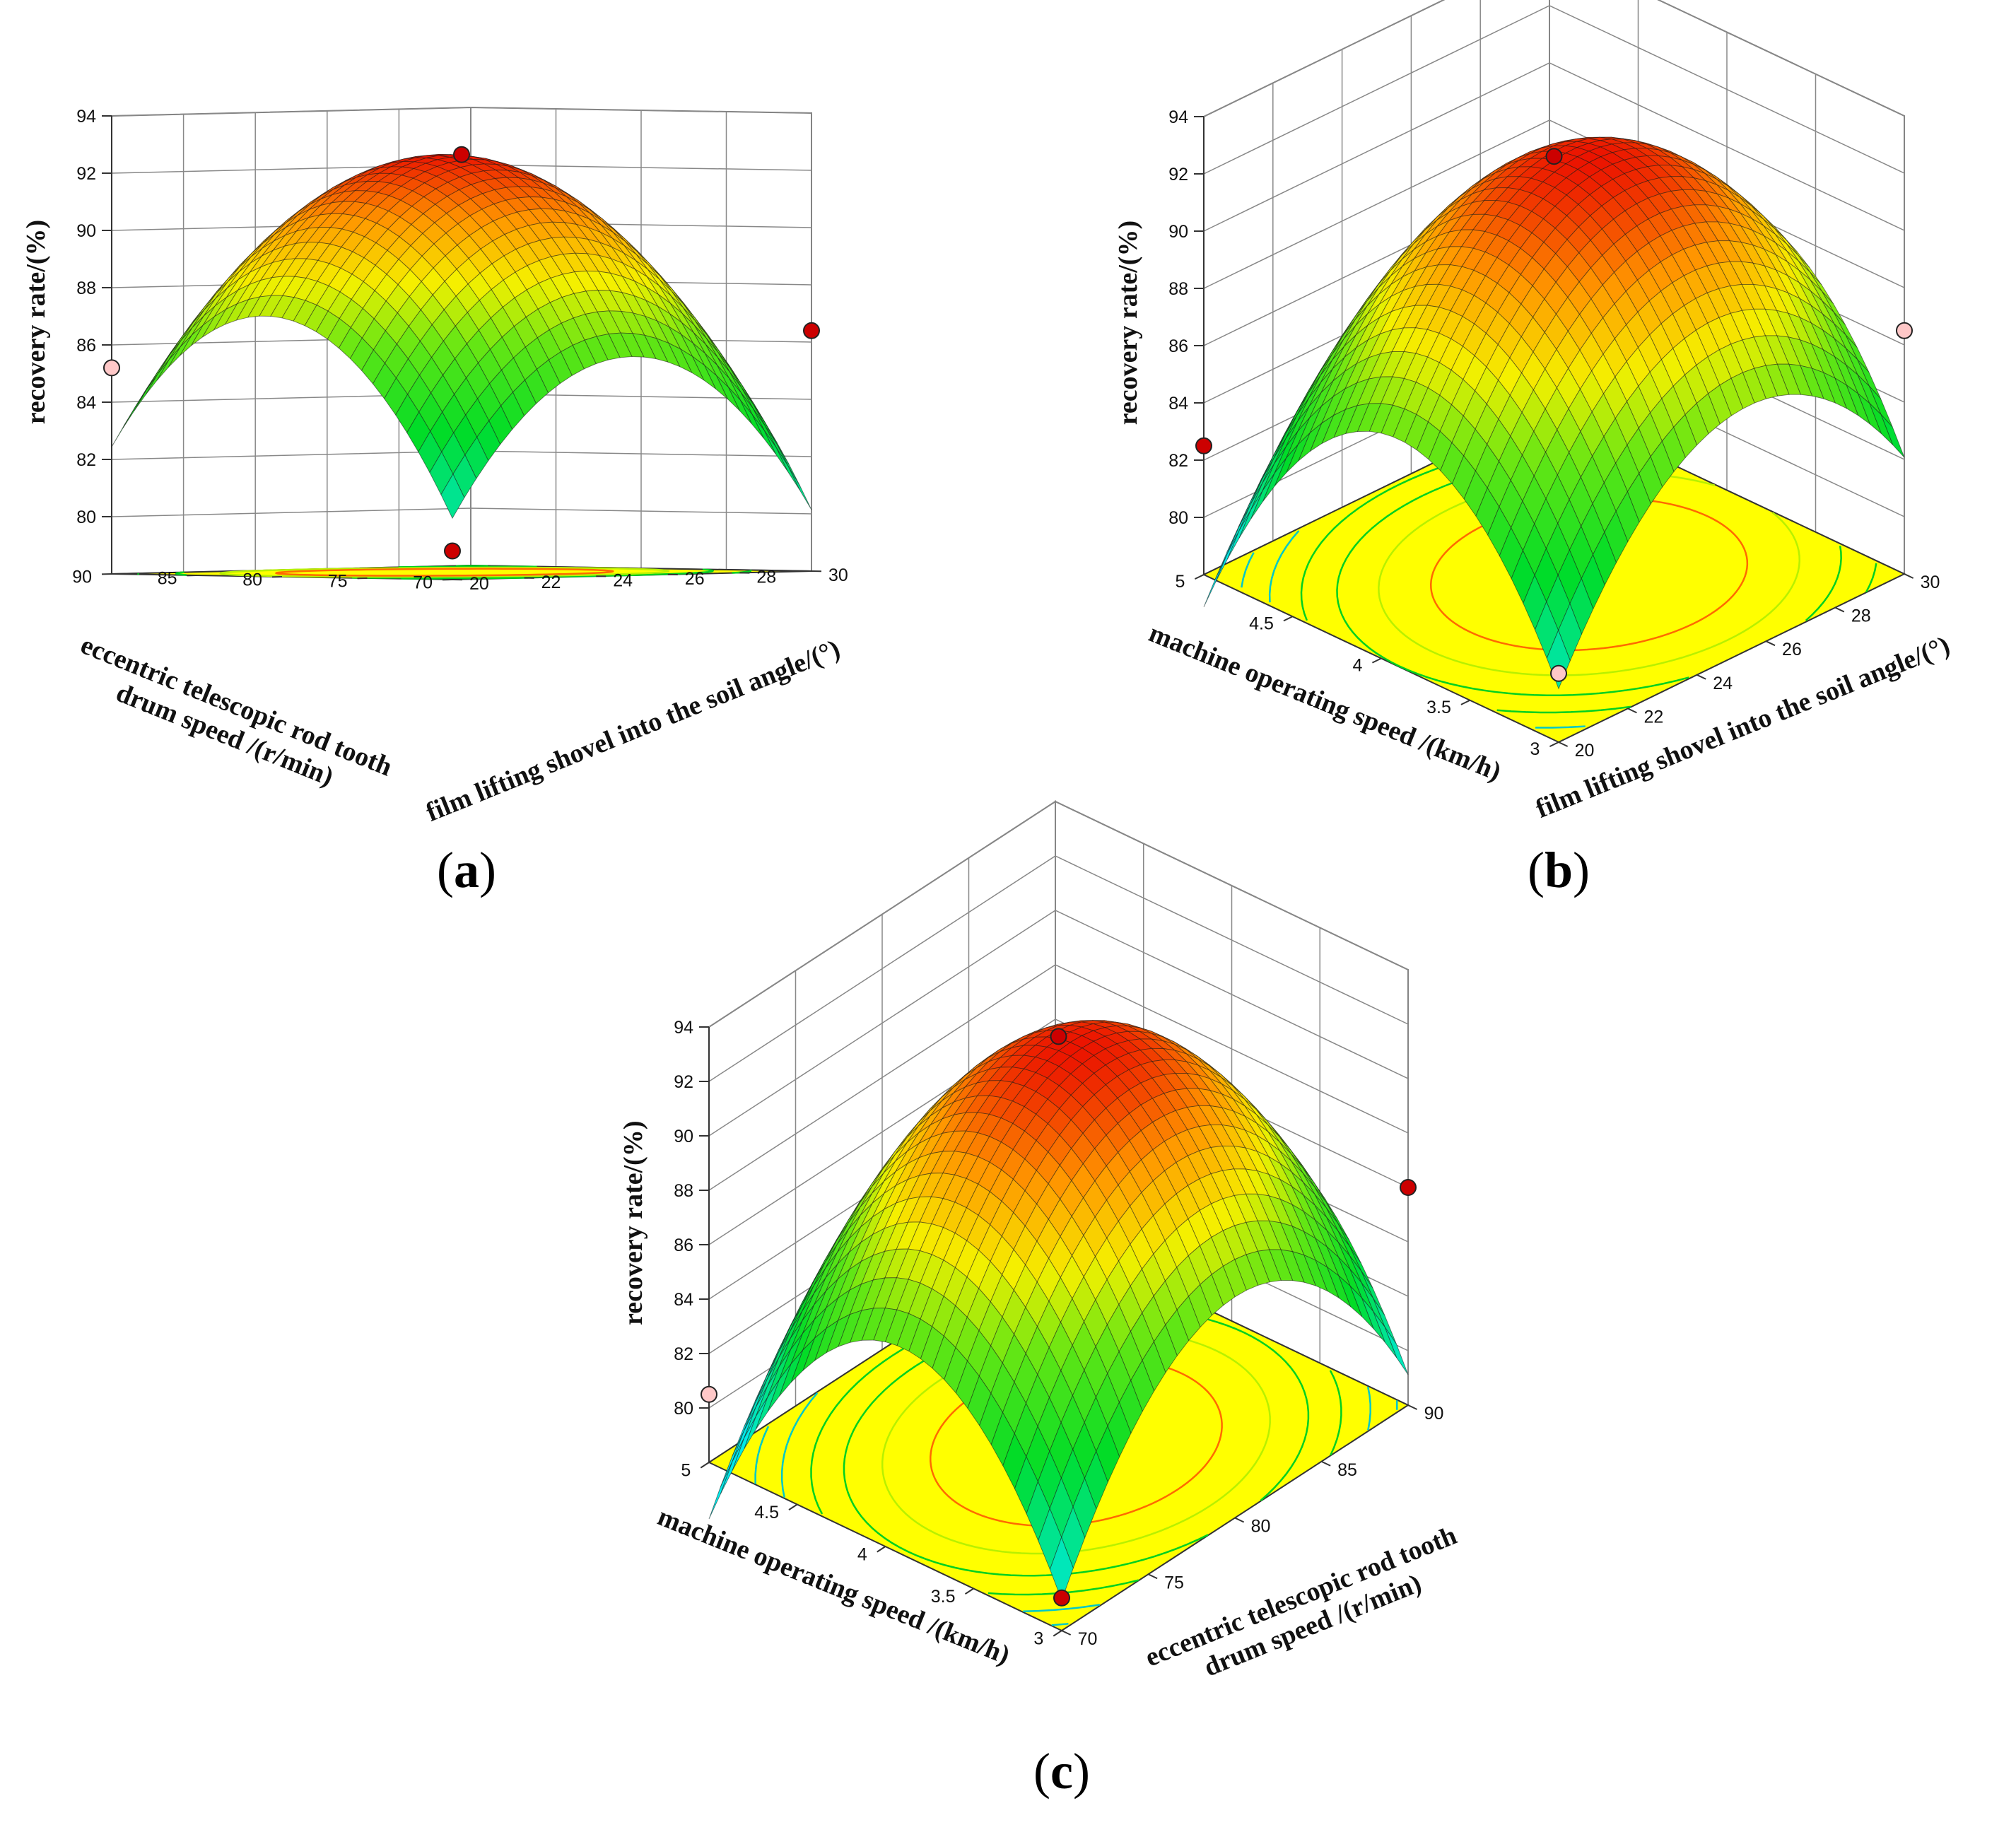 The image size is (2016, 1837). I want to click on z-tick-label: 82, so click(86, 460).